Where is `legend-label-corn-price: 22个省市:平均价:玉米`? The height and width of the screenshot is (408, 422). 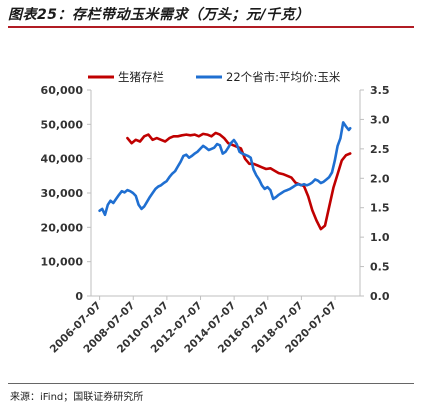
legend-label-corn-price: 22个省市:平均价:玉米 is located at coordinates (283, 77).